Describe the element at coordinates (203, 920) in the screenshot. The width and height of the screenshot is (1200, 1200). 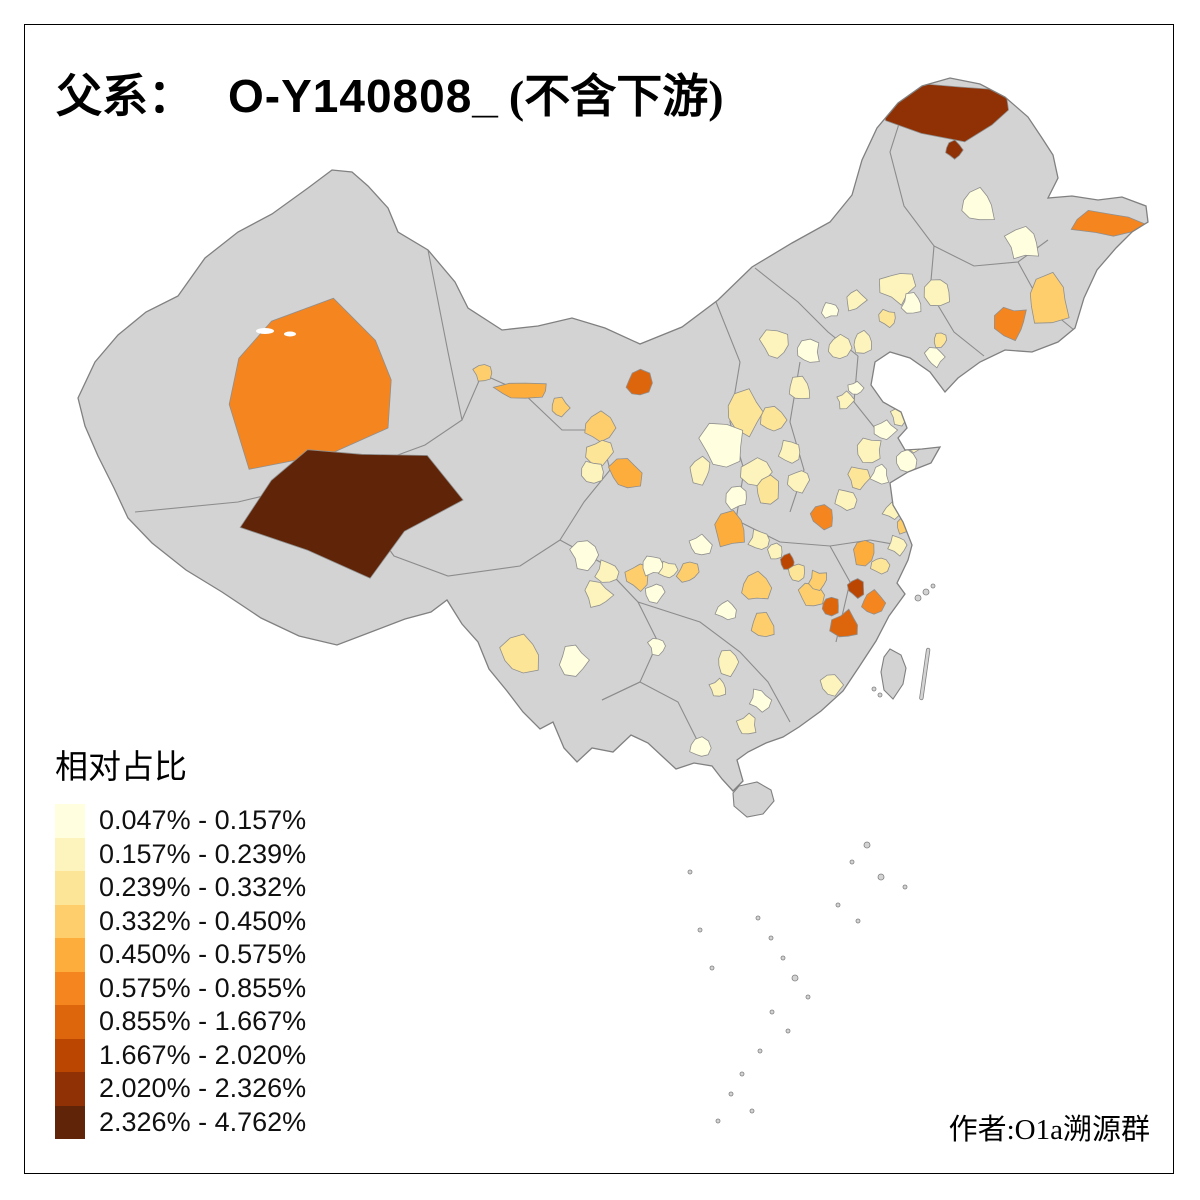
I see `legend-label: 0.332% - 0.450%` at that location.